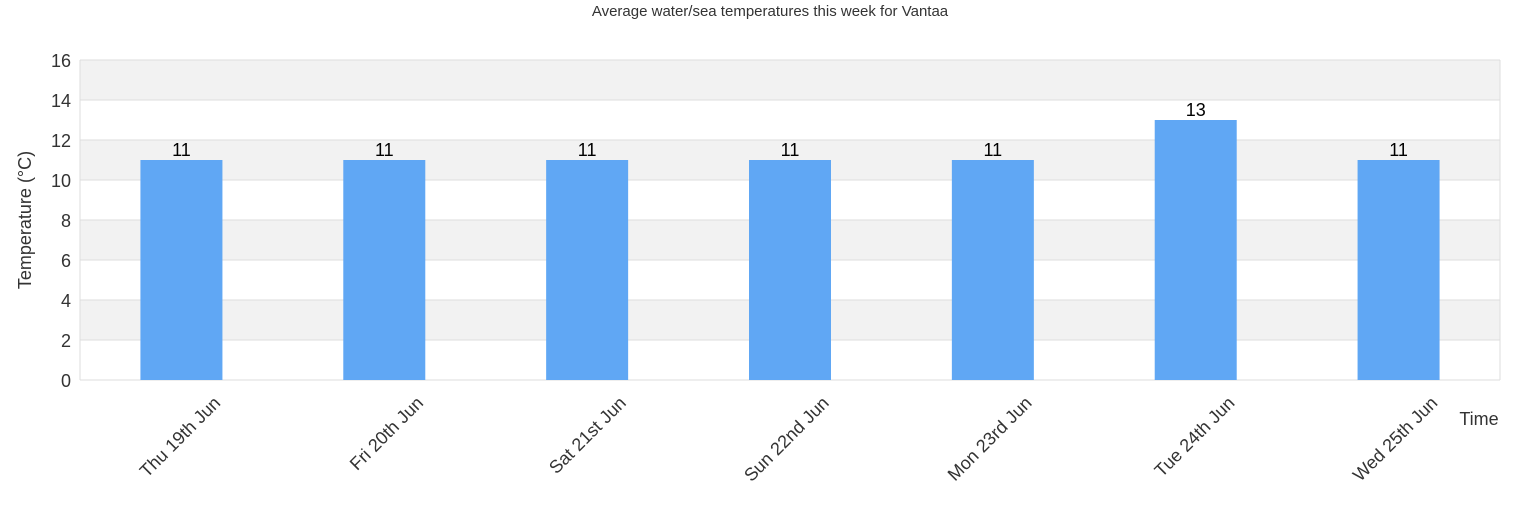 Image resolution: width=1540 pixels, height=505 pixels. What do you see at coordinates (180, 437) in the screenshot?
I see `x-tick-label: Thu 19th Jun` at bounding box center [180, 437].